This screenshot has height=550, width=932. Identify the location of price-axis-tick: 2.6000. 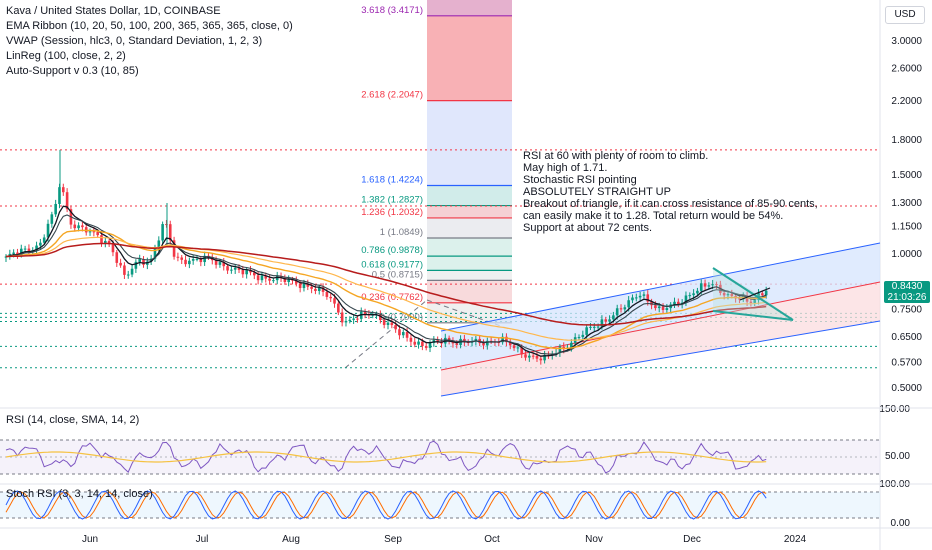
(906, 69).